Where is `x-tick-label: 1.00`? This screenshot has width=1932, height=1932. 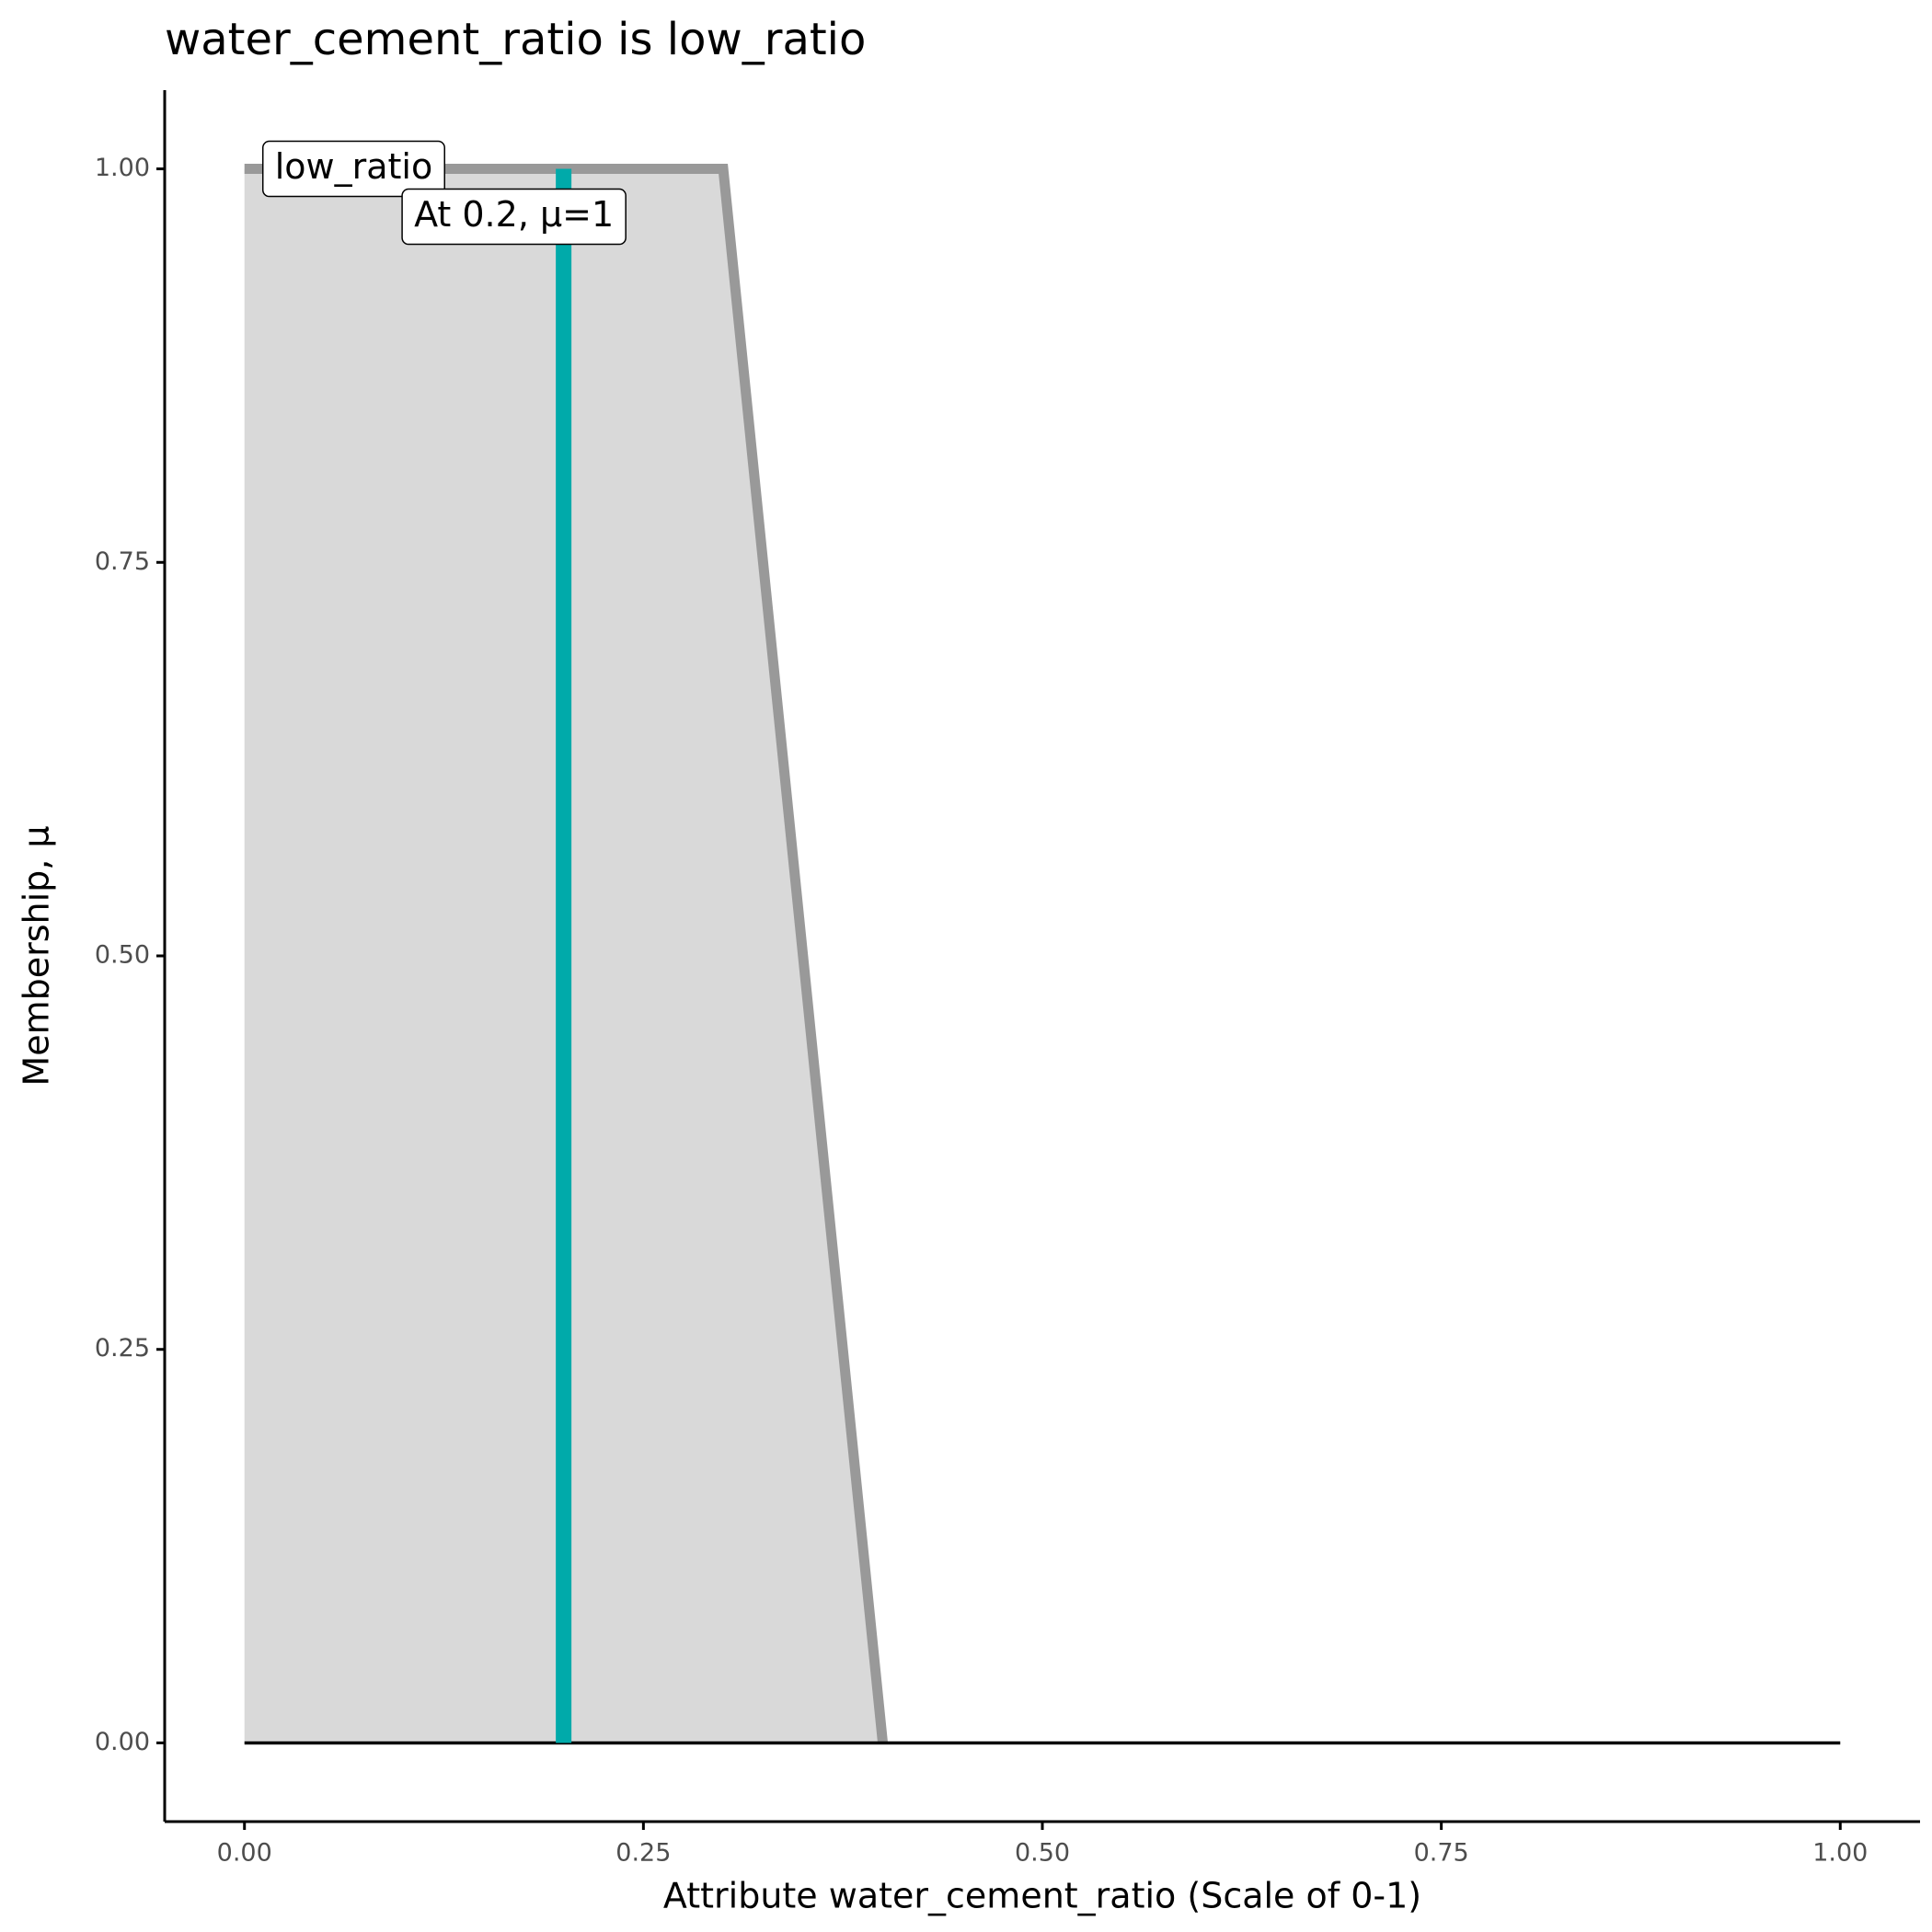
x-tick-label: 1.00 is located at coordinates (1840, 1853).